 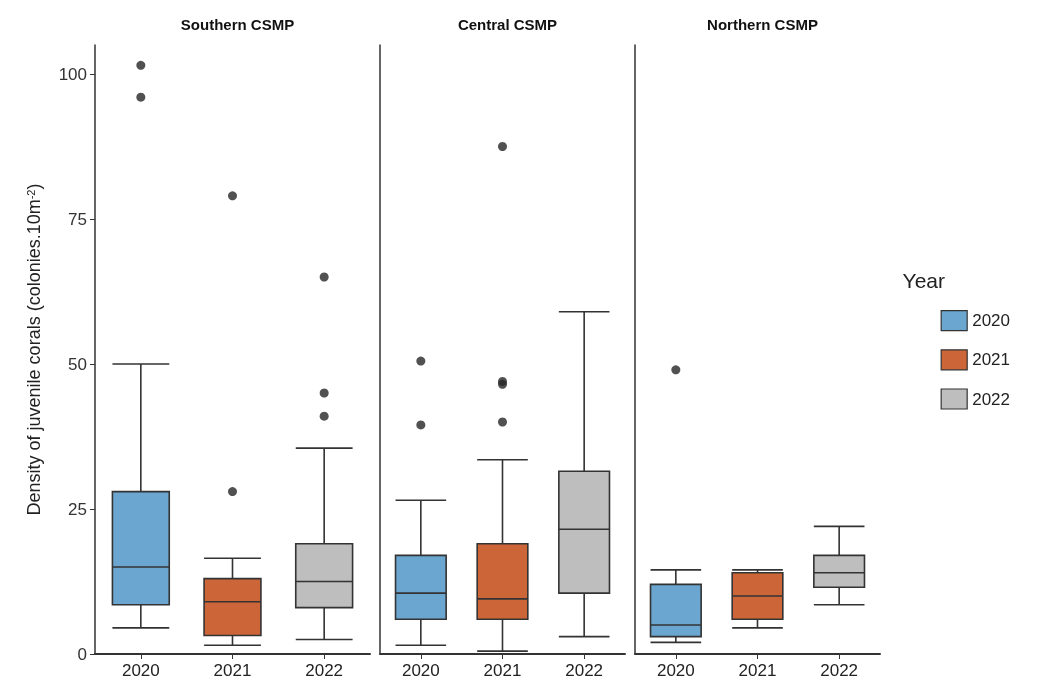 I want to click on y-tick-label: 25, so click(x=77, y=509).